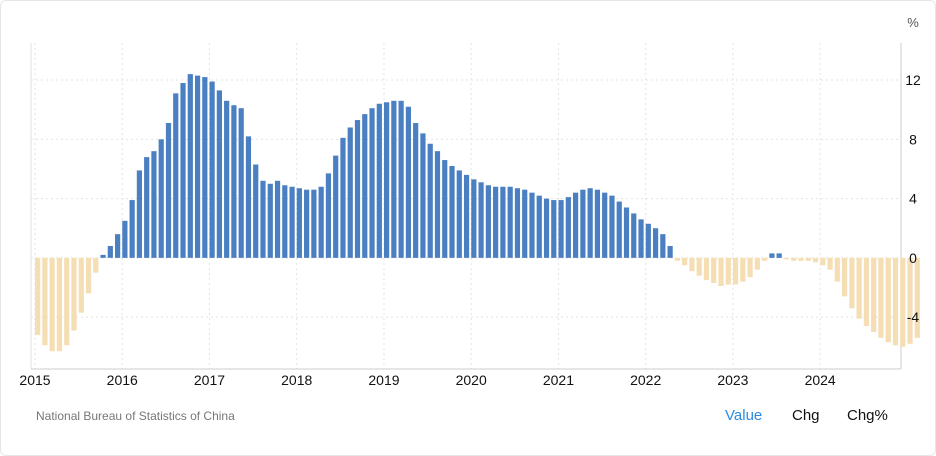 The height and width of the screenshot is (456, 936). What do you see at coordinates (383, 380) in the screenshot?
I see `x-tick-label: 2019` at bounding box center [383, 380].